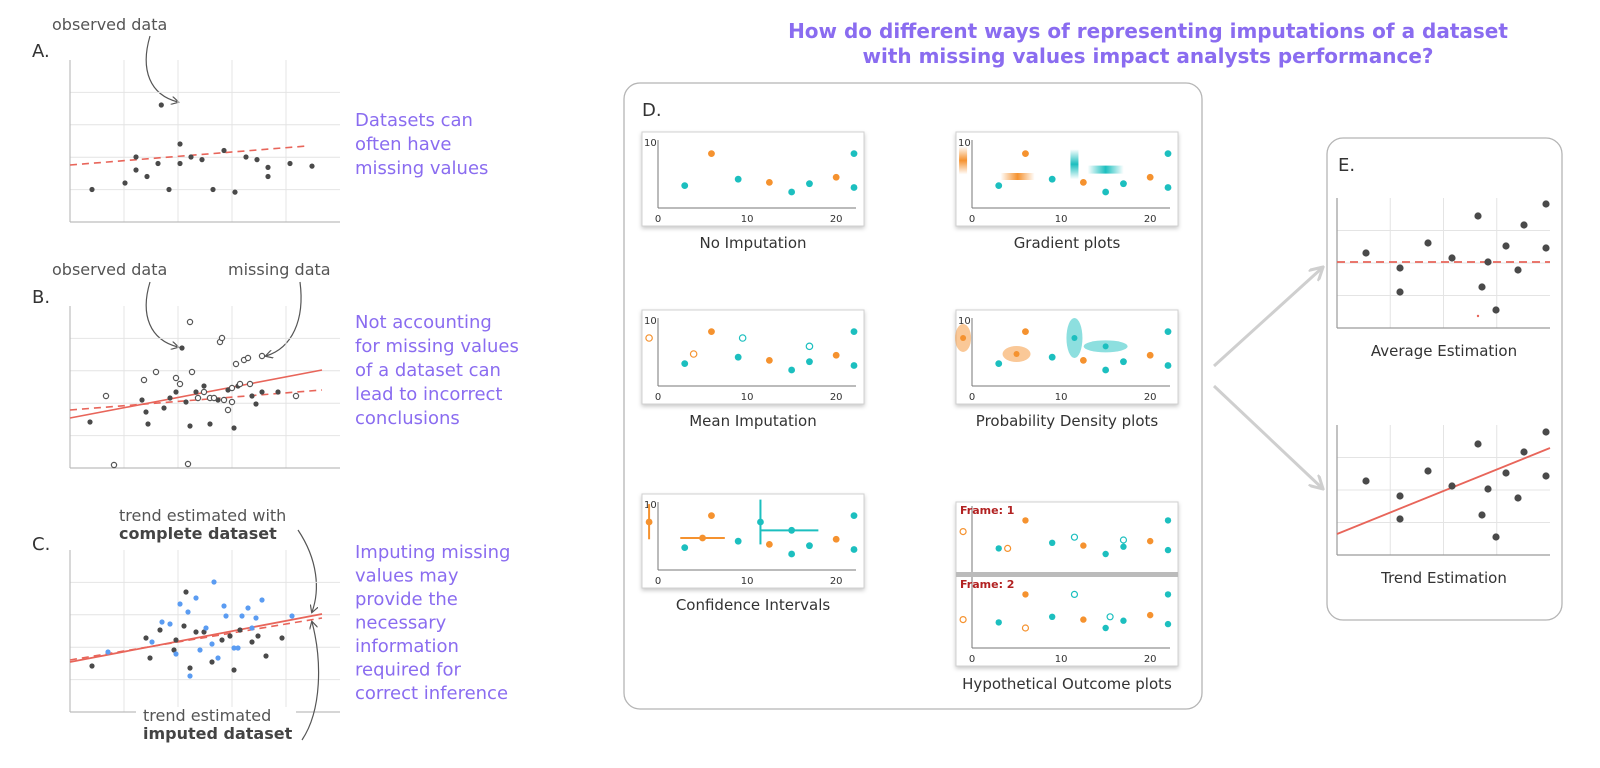 This screenshot has height=768, width=1600. I want to click on plot-card, so click(1067, 357).